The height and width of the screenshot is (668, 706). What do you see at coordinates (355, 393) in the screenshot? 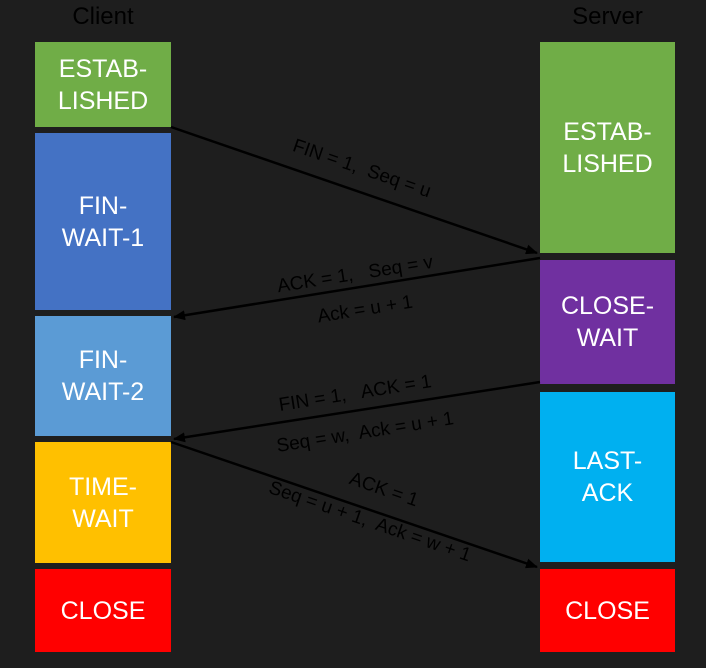
I see `msg-3-line-1: FIN = 1, ACK = 1` at bounding box center [355, 393].